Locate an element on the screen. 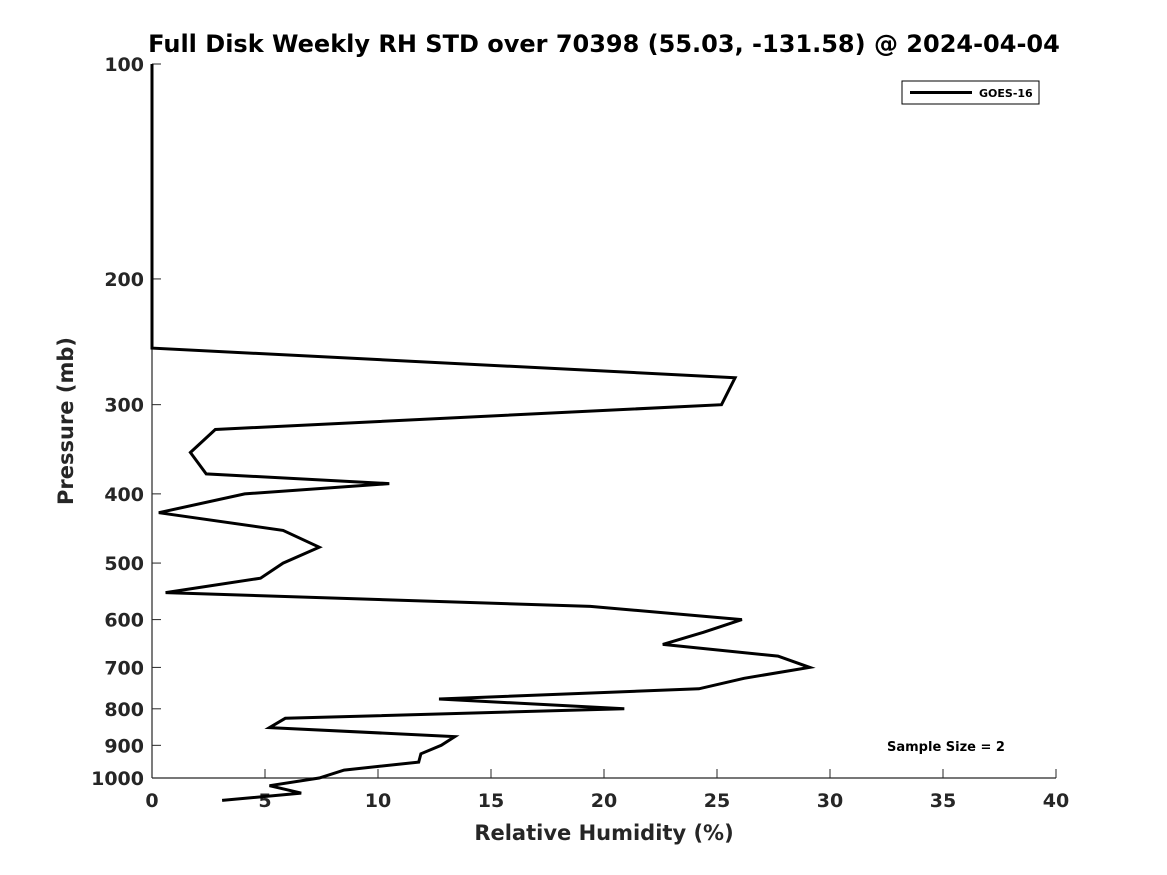 The image size is (1167, 875). legend-label-goes16: GOES-16 is located at coordinates (1006, 93).